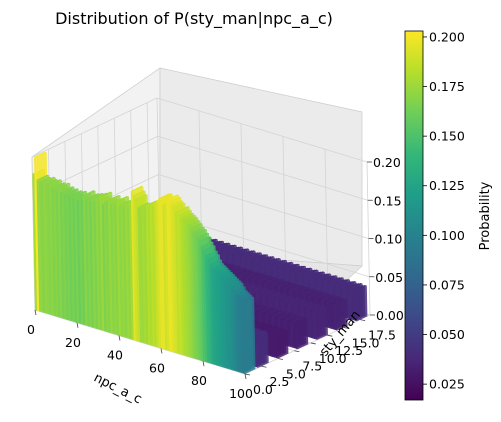 This screenshot has height=422, width=501. What do you see at coordinates (73, 342) in the screenshot?
I see `x-tick-label: 20` at bounding box center [73, 342].